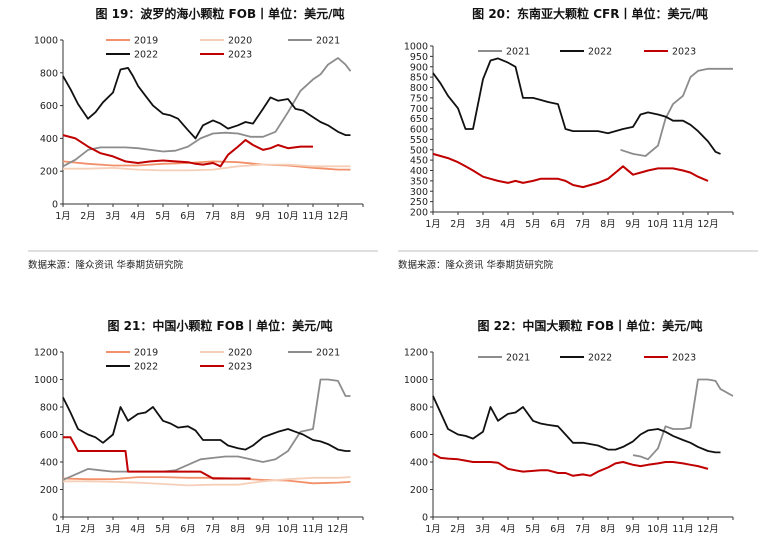 This screenshot has height=543, width=773. What do you see at coordinates (419, 57) in the screenshot?
I see `y-tick-label: 950` at bounding box center [419, 57].